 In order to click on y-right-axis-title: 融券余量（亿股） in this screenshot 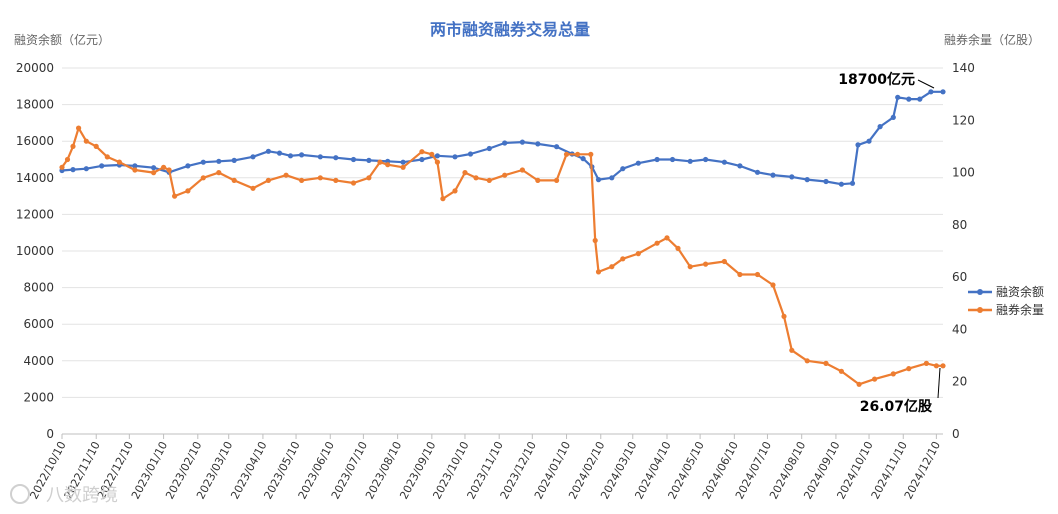, I will do `click(992, 39)`.